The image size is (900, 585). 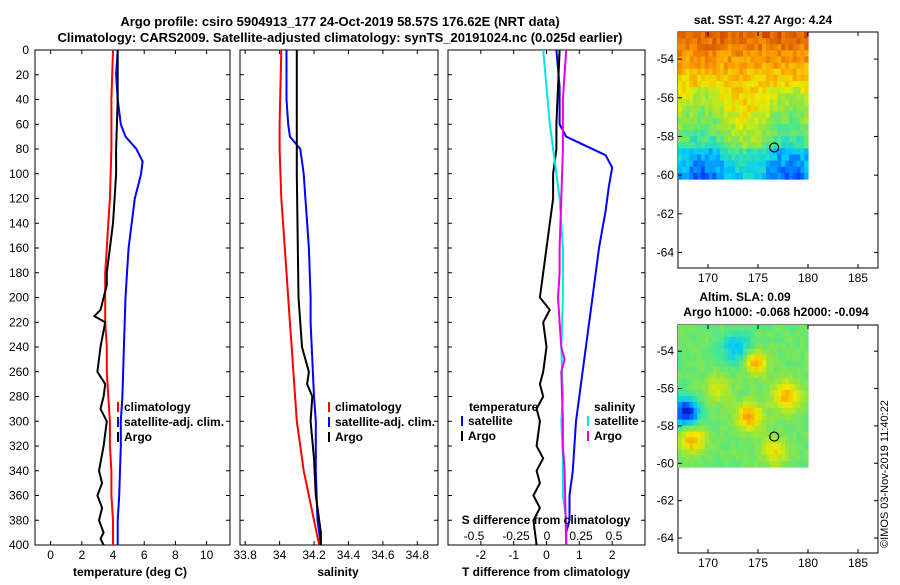 What do you see at coordinates (25, 50) in the screenshot?
I see `depth-tick-label: 0` at bounding box center [25, 50].